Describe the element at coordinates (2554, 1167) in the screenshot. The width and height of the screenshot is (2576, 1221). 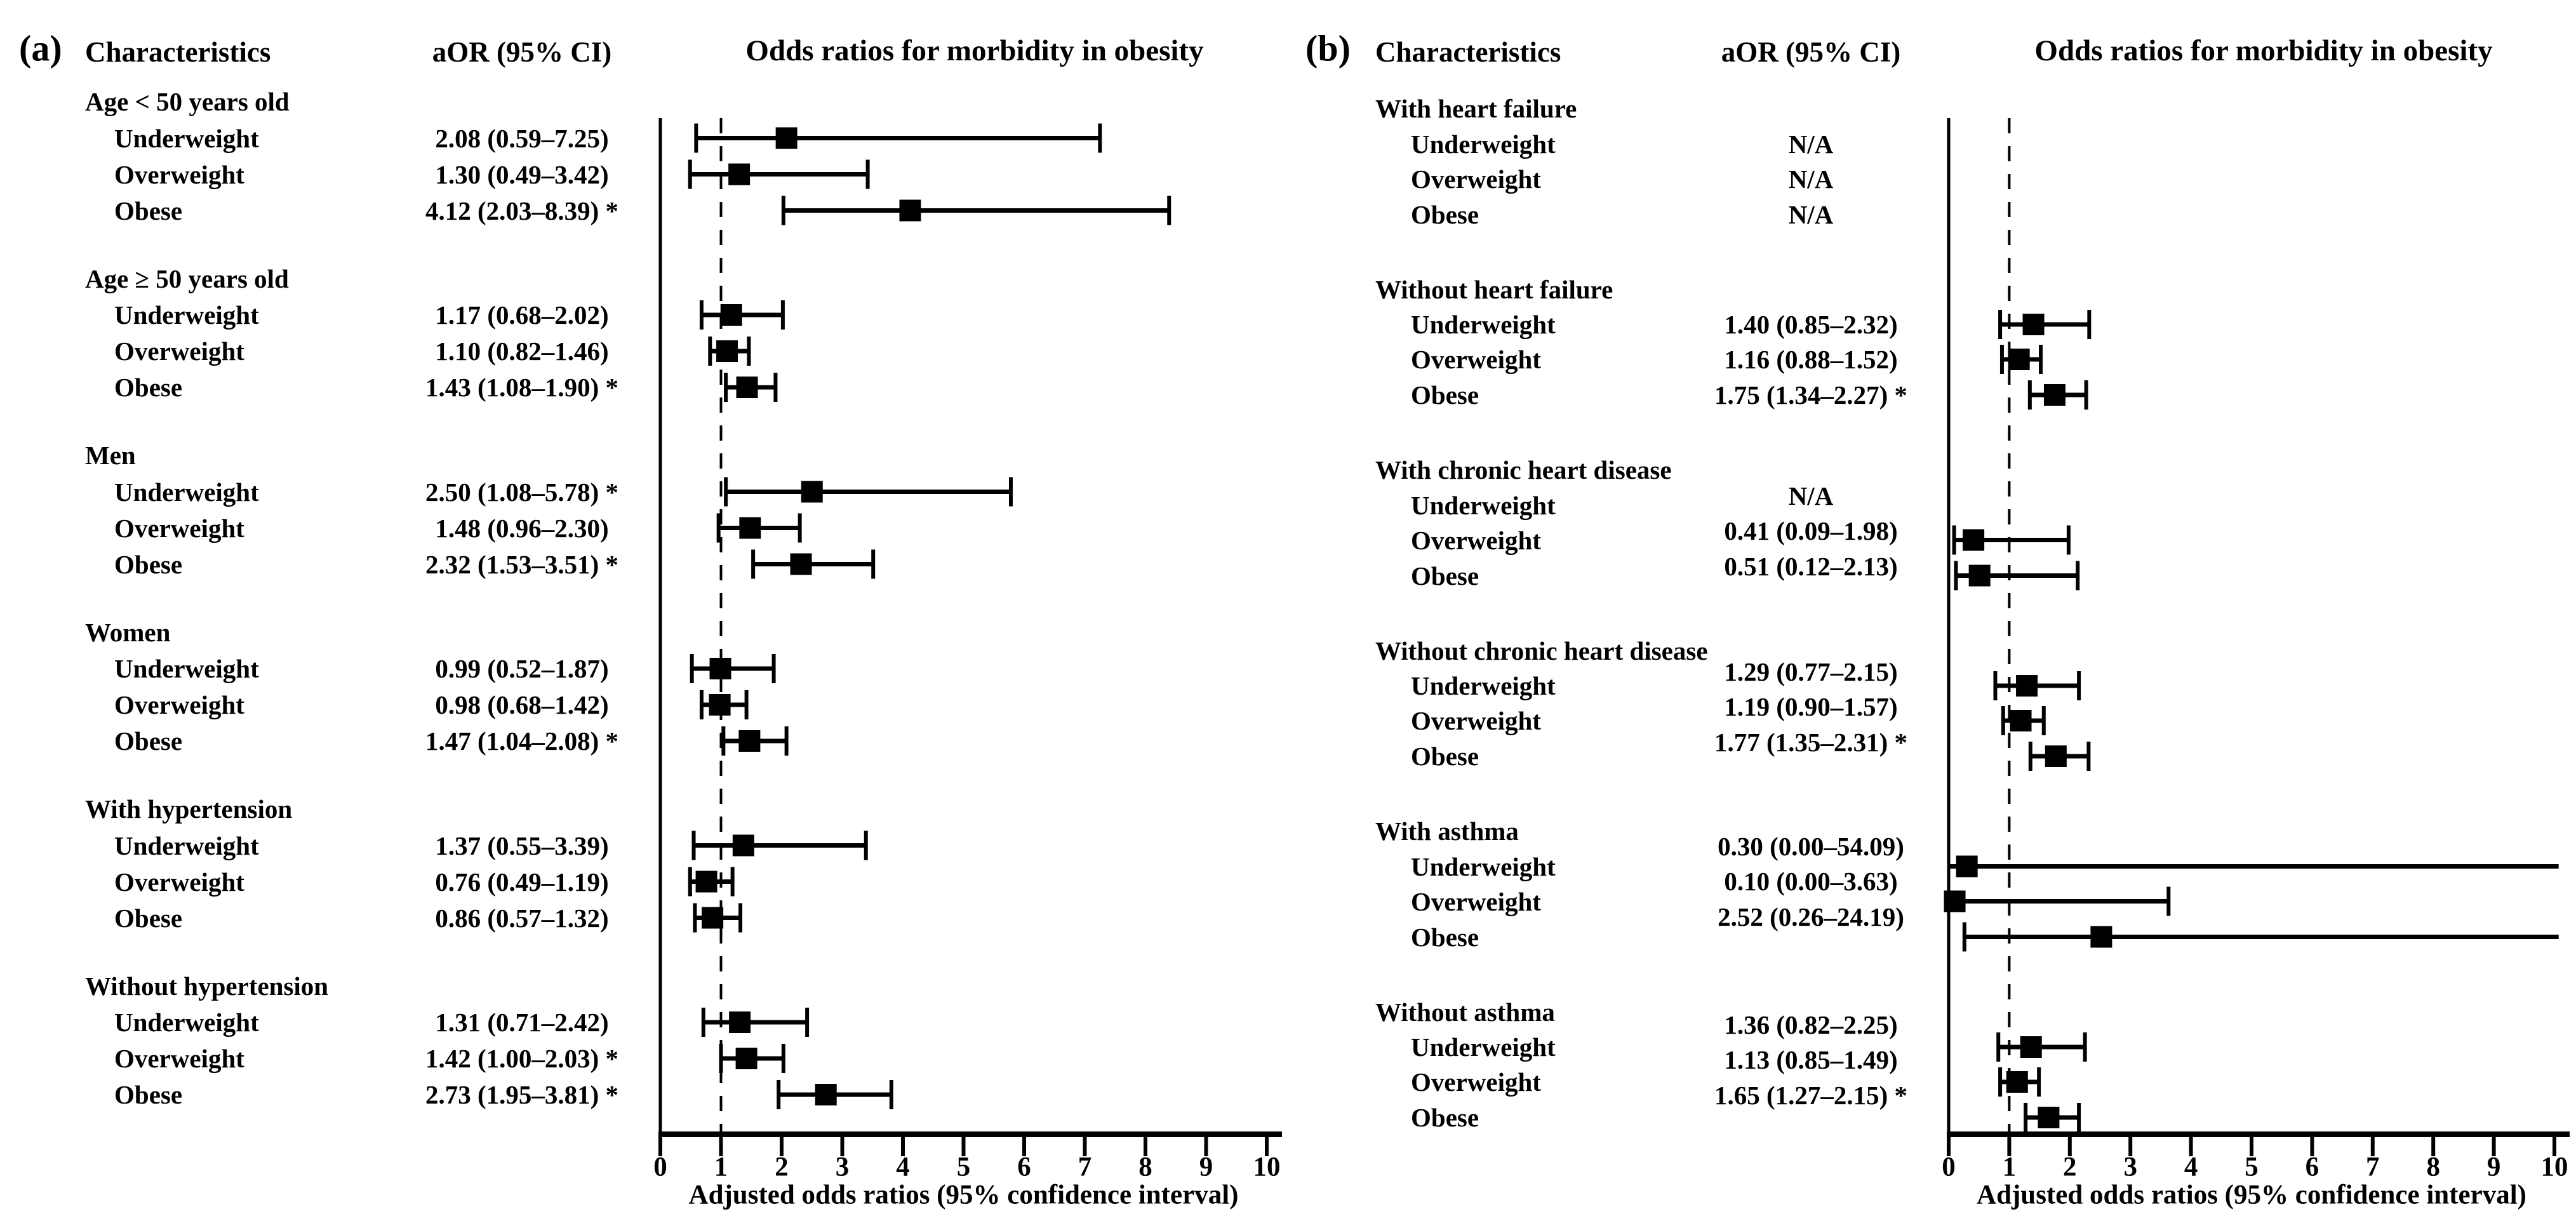
I see `x-axis-tick-label: 10` at that location.